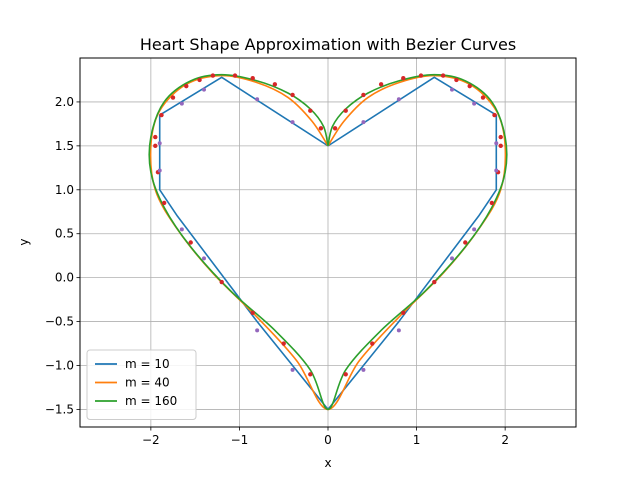 This screenshot has width=640, height=480. I want to click on y-axis-label: y, so click(24, 241).